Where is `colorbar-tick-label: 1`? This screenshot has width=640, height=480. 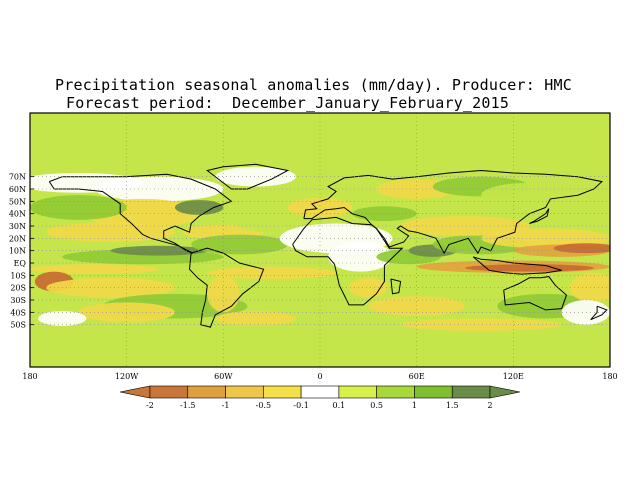 colorbar-tick-label: 1 is located at coordinates (414, 405).